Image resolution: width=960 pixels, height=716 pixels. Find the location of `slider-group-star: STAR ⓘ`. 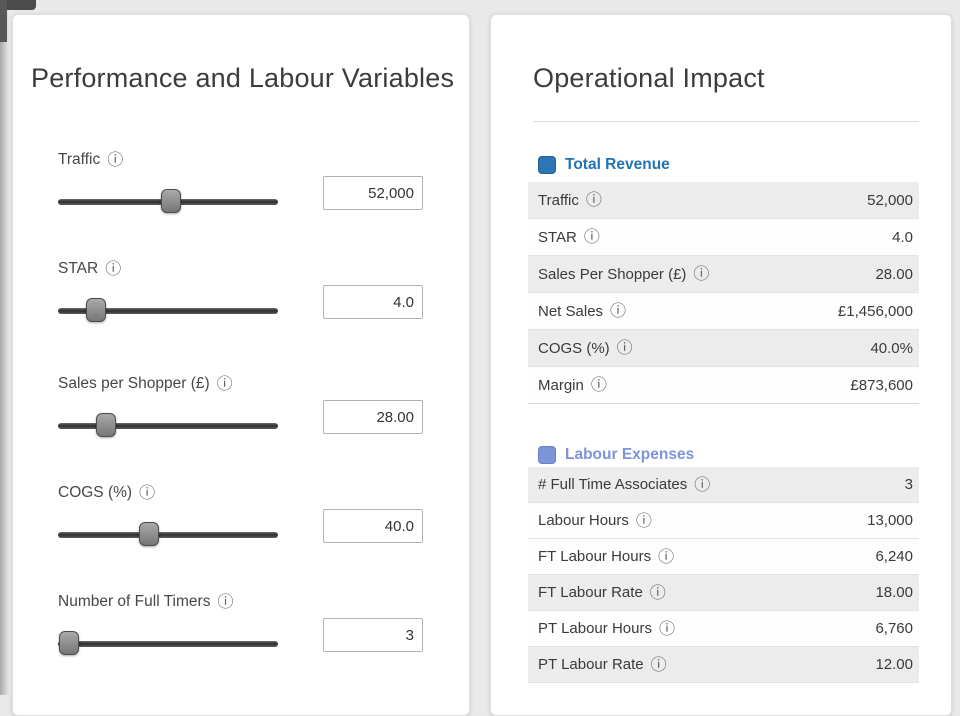

slider-group-star: STAR ⓘ is located at coordinates (241, 315).